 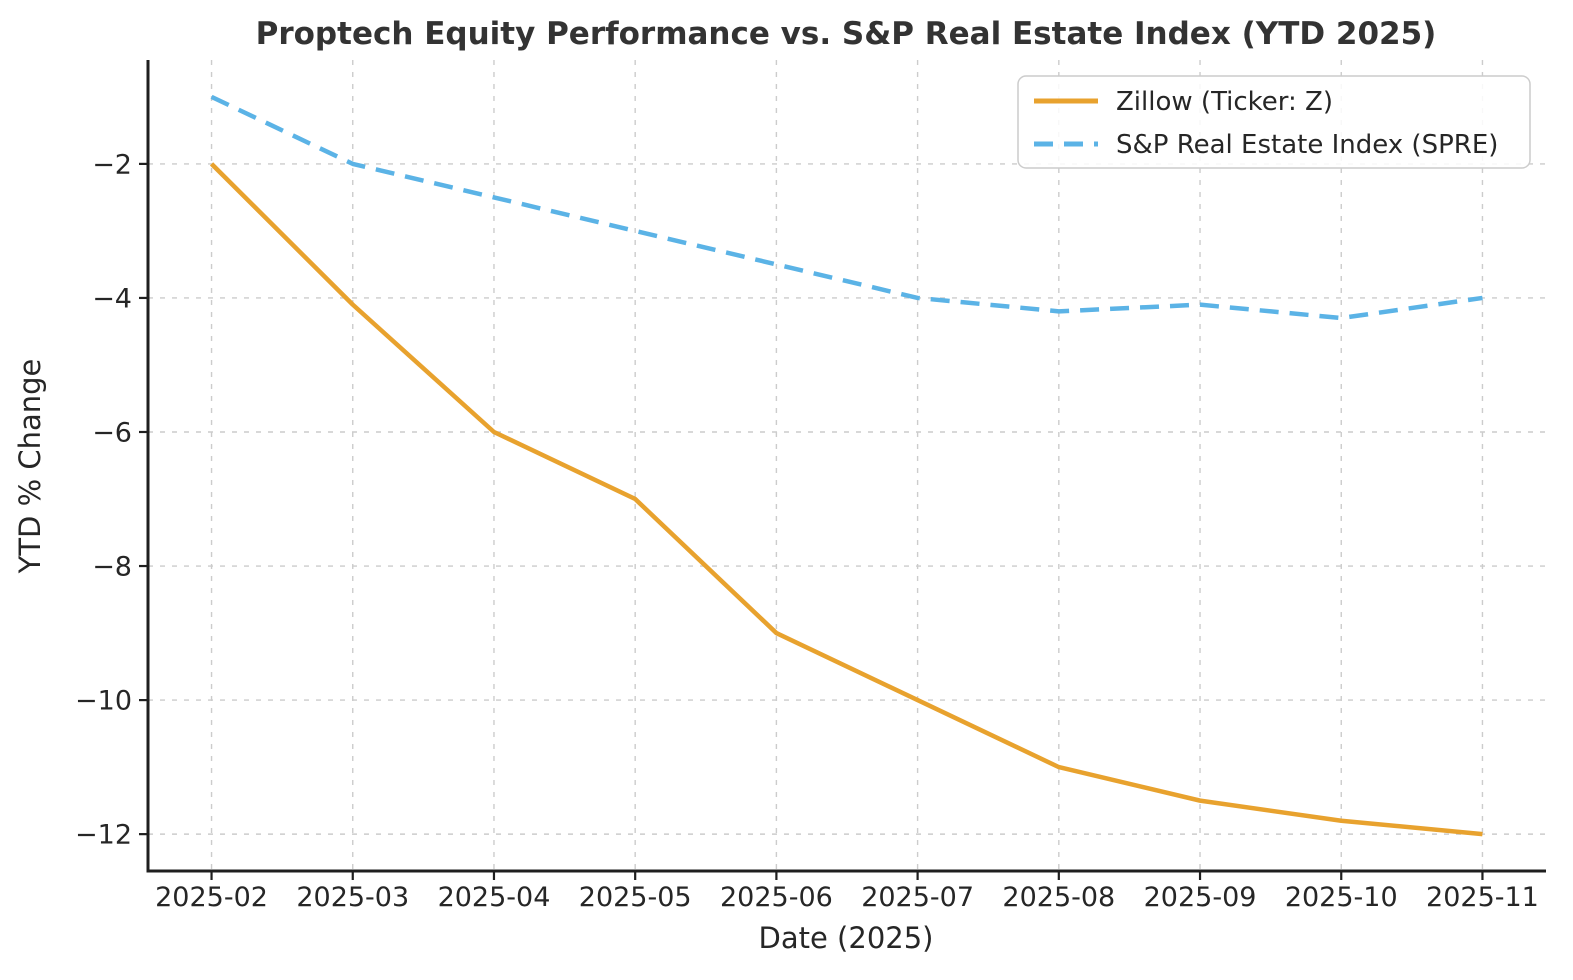 What do you see at coordinates (112, 164) in the screenshot?
I see `y-tick-label: −2` at bounding box center [112, 164].